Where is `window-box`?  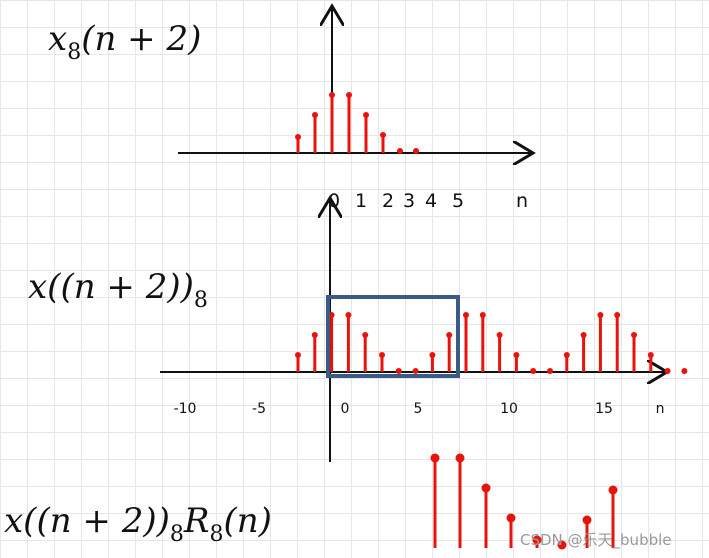 window-box is located at coordinates (393, 336).